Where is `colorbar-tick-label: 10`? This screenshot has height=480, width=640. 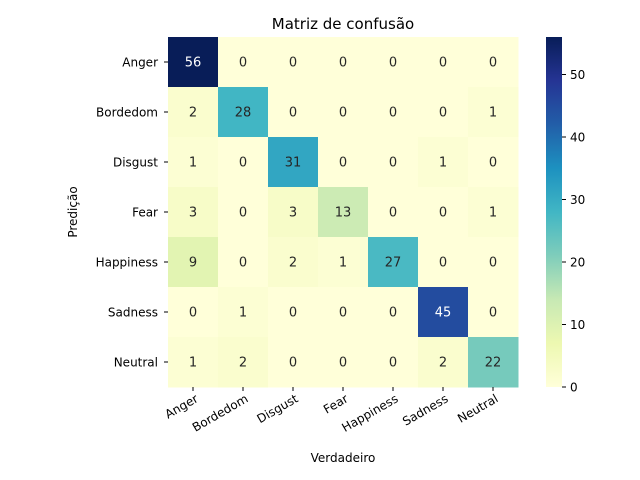 colorbar-tick-label: 10 is located at coordinates (577, 325).